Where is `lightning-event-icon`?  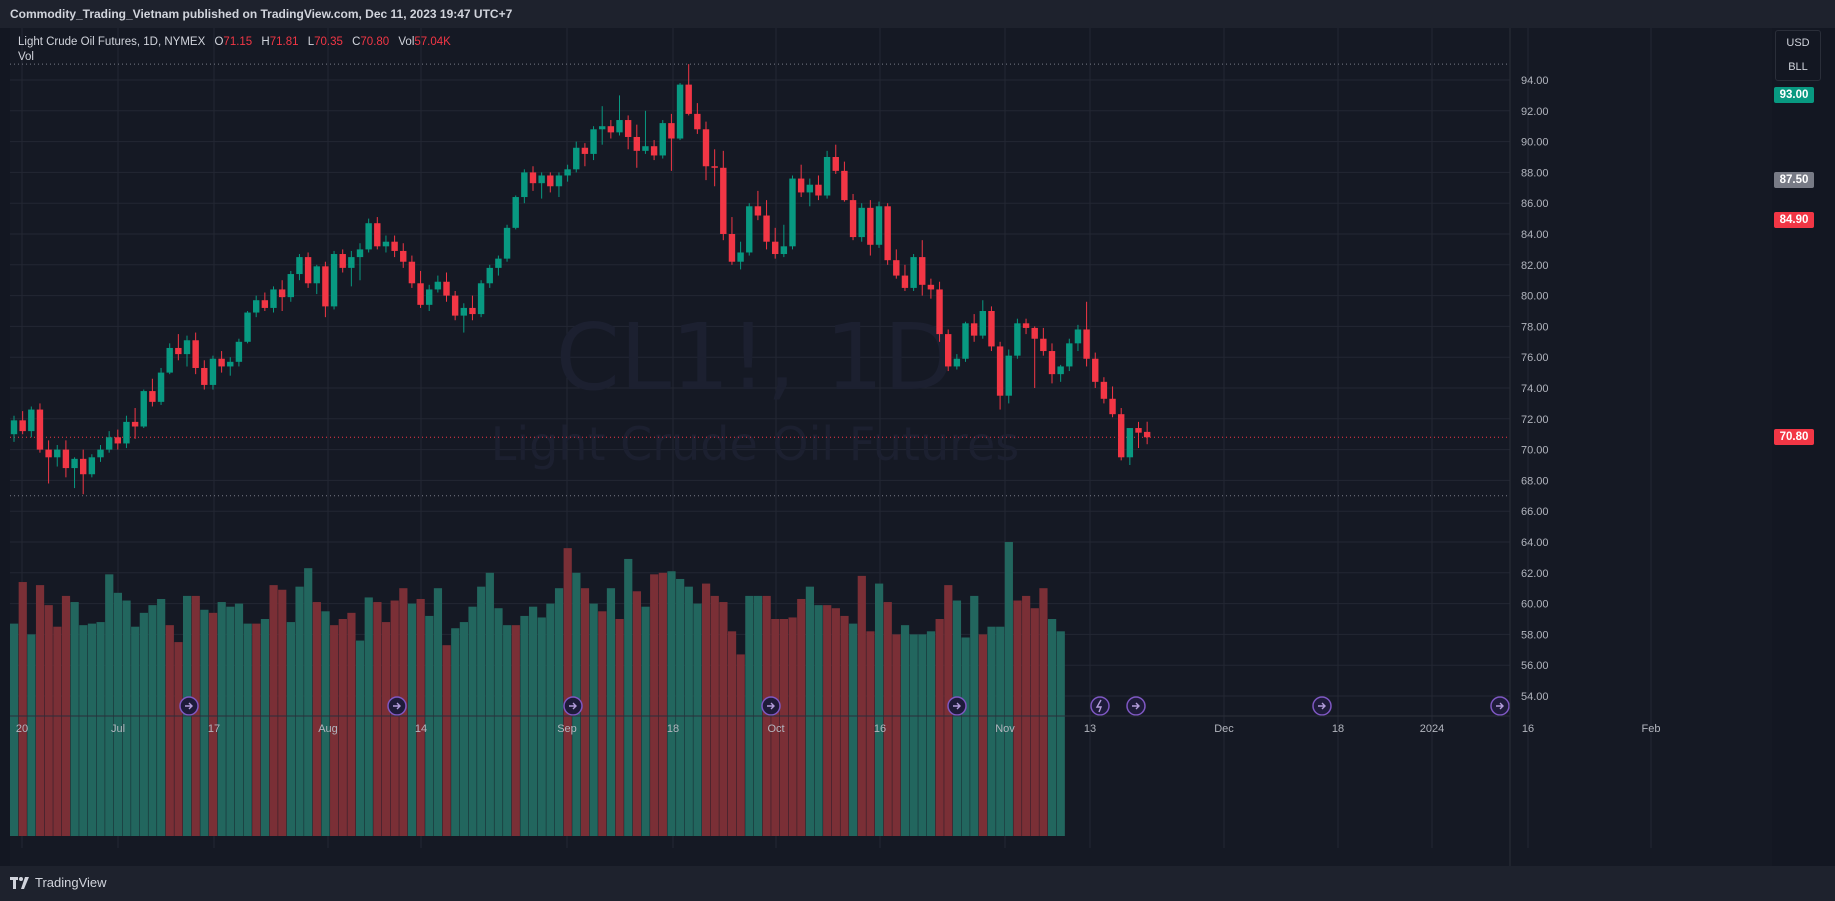 lightning-event-icon is located at coordinates (1100, 706).